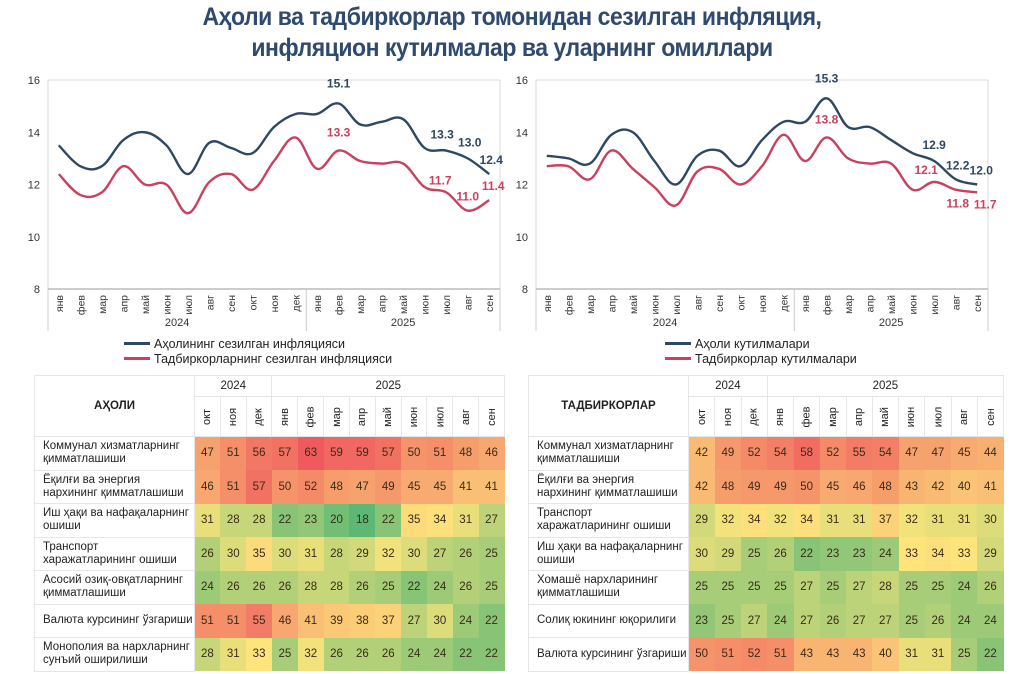  Describe the element at coordinates (259, 520) in the screenshot. I see `heatmap-cell: 28` at that location.